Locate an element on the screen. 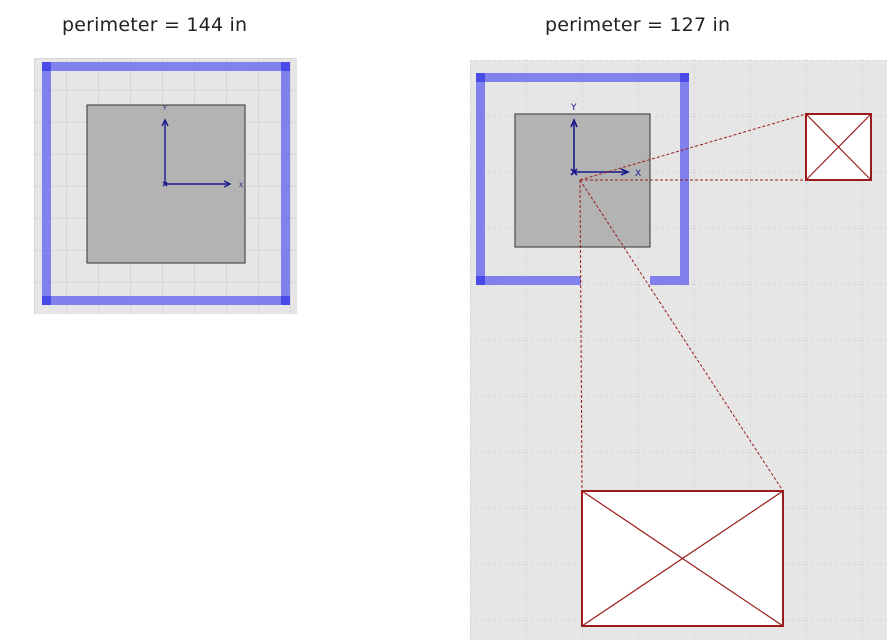 This screenshot has height=640, width=887. right-y-axis-label: Y is located at coordinates (573, 108).